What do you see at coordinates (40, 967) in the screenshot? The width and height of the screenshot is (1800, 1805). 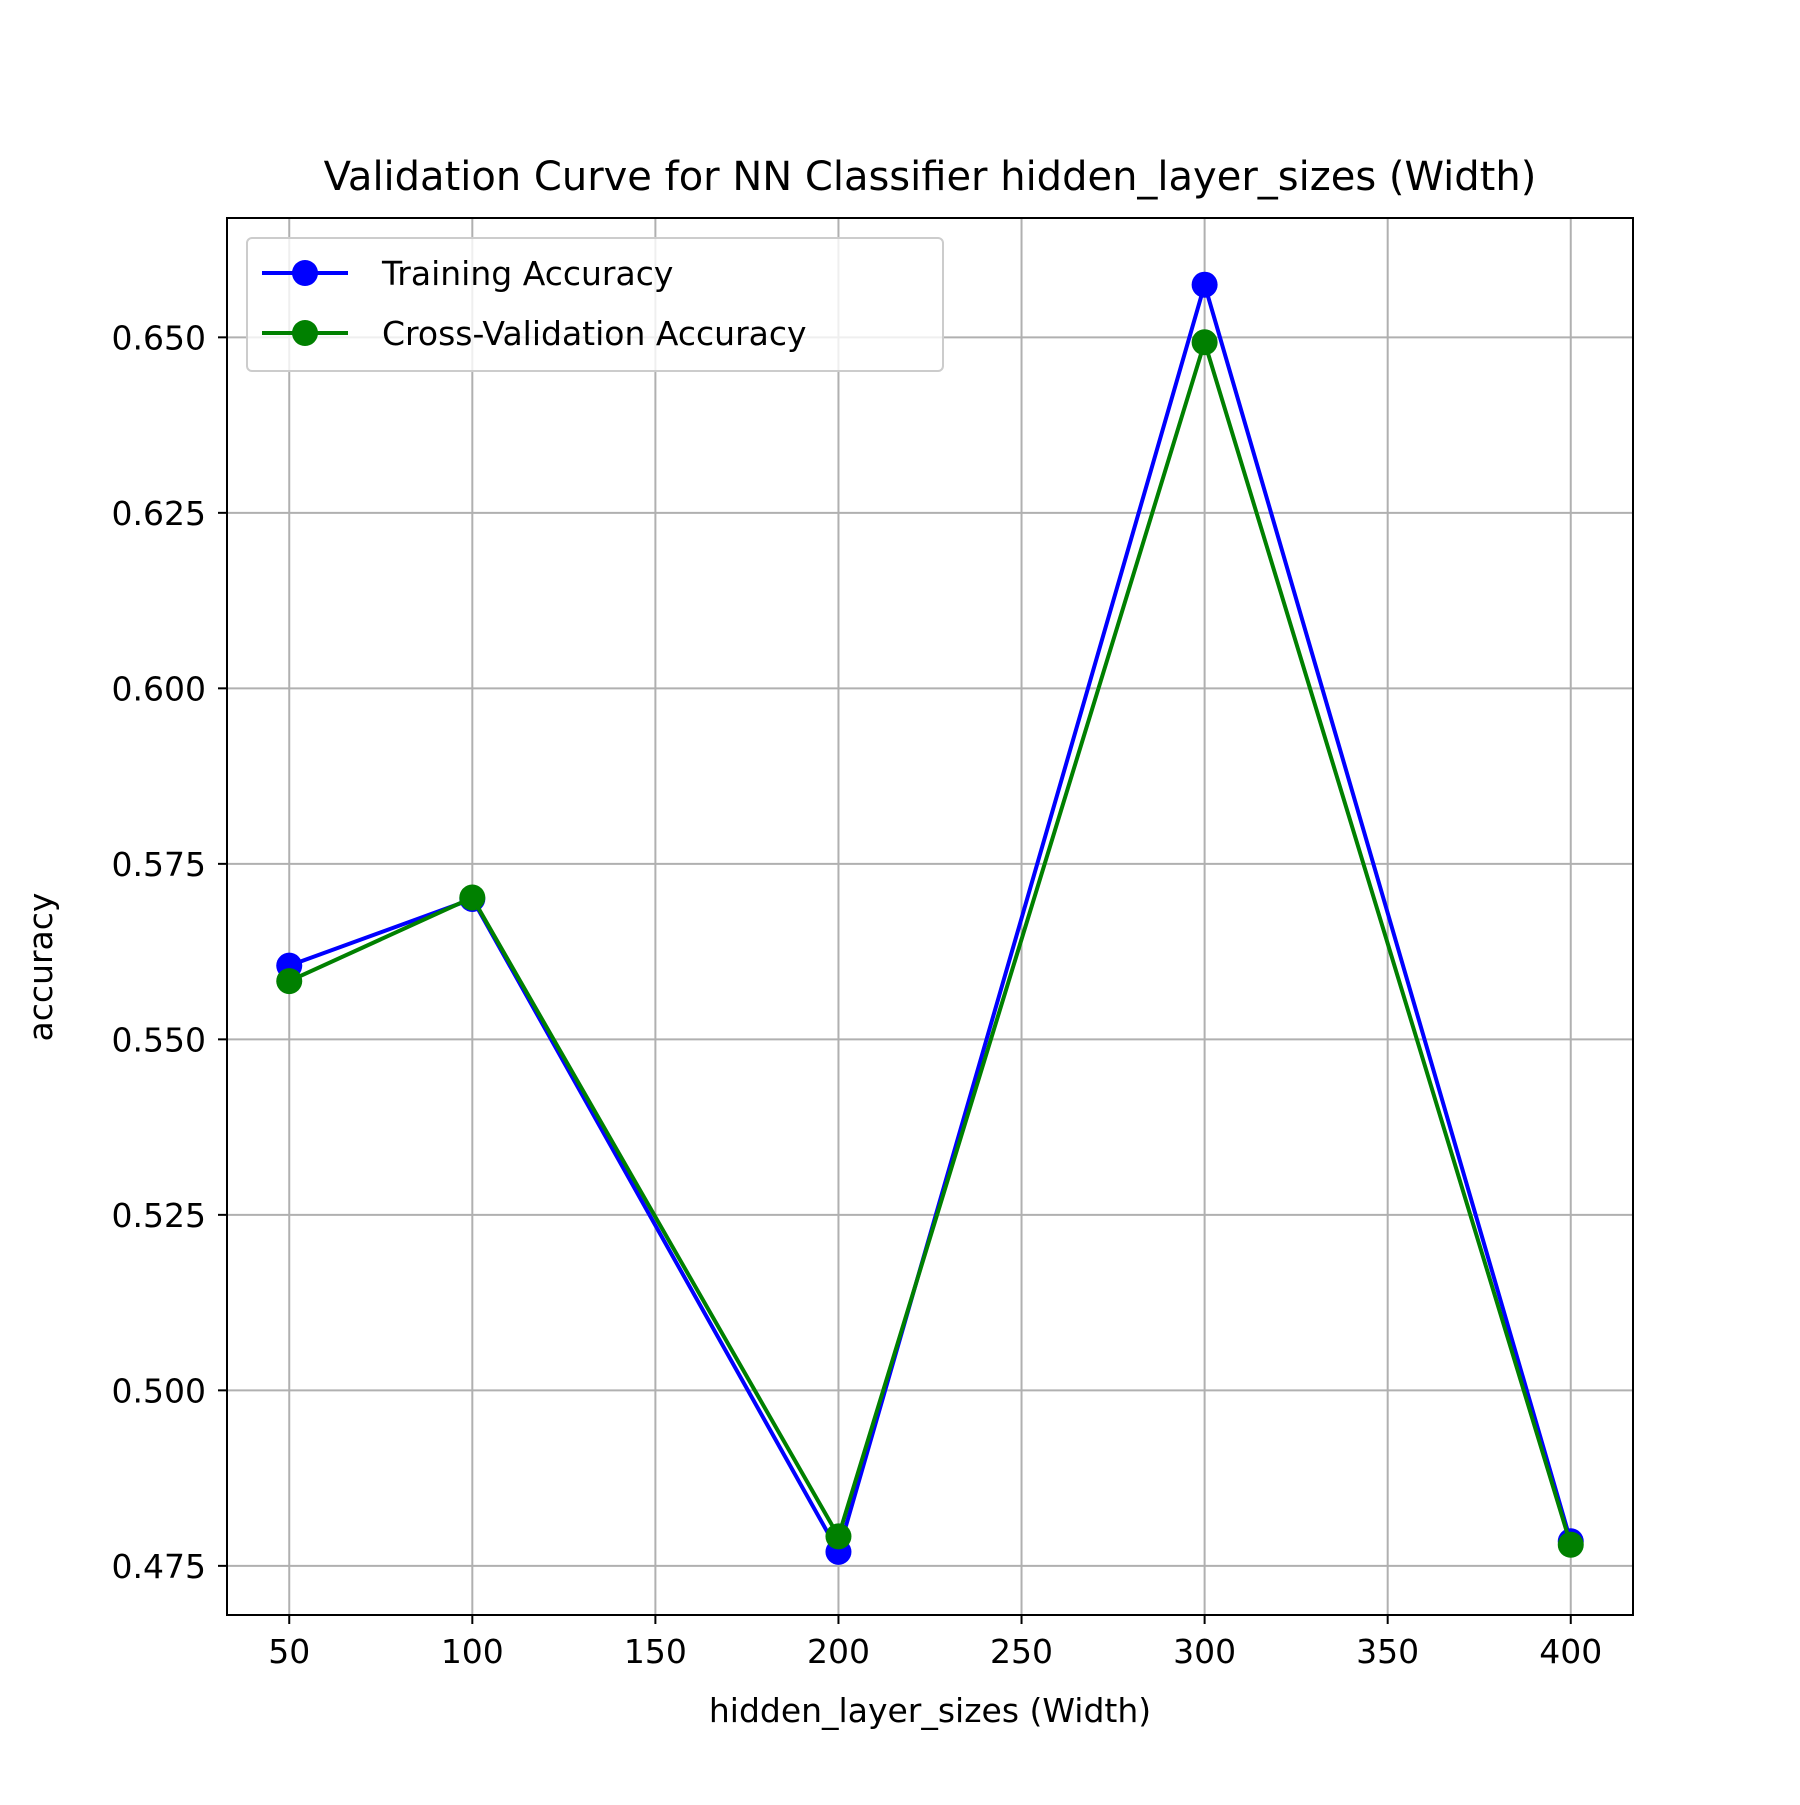 I see `y-axis-label: accuracy` at bounding box center [40, 967].